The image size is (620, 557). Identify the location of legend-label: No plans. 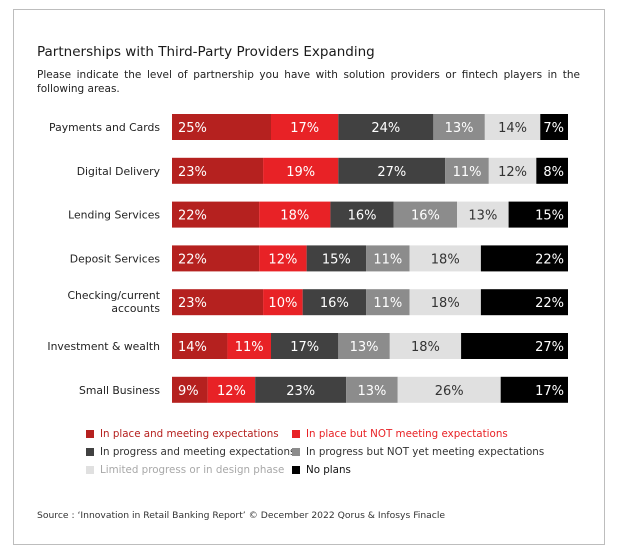
(328, 470).